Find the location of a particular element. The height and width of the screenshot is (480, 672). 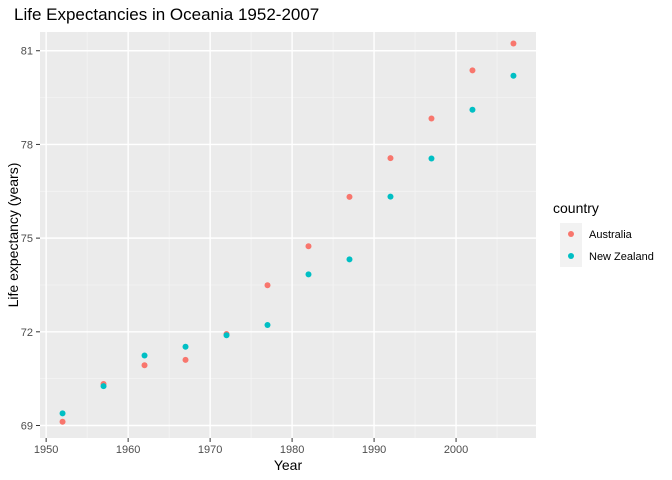

legend-marker-australia is located at coordinates (571, 234).